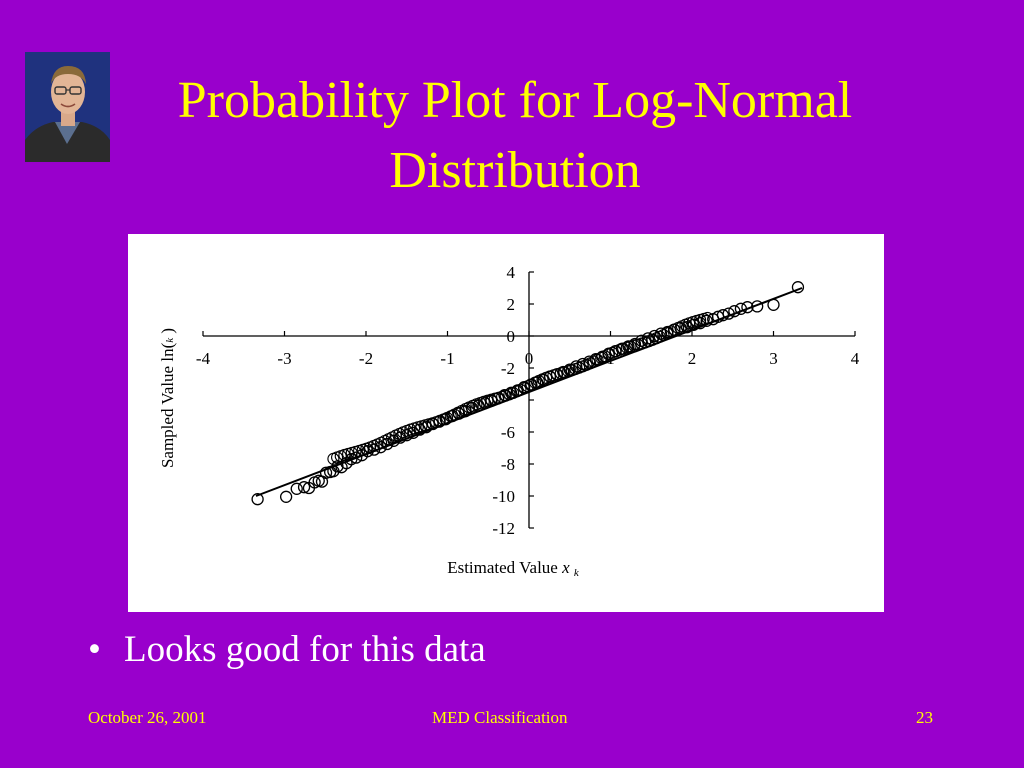  I want to click on x-tick-label: -1, so click(447, 358).